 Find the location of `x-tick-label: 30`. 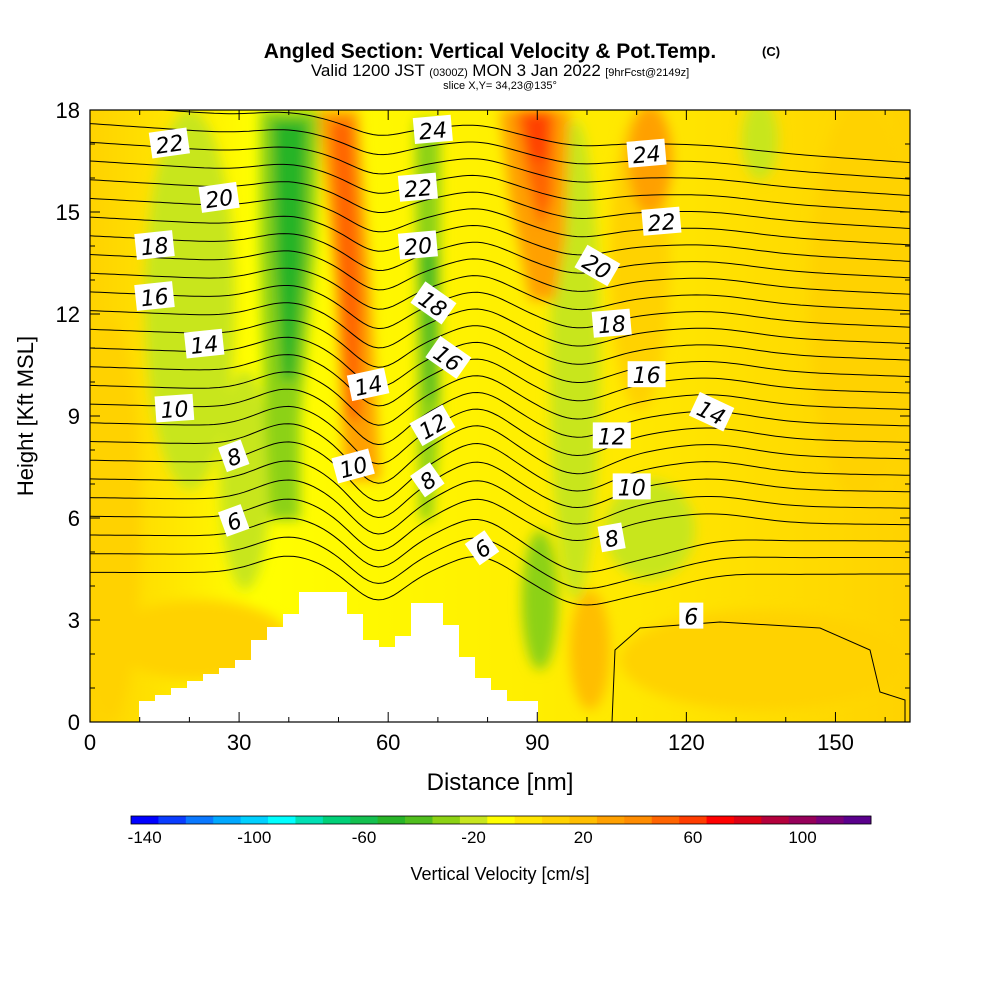

x-tick-label: 30 is located at coordinates (239, 742).